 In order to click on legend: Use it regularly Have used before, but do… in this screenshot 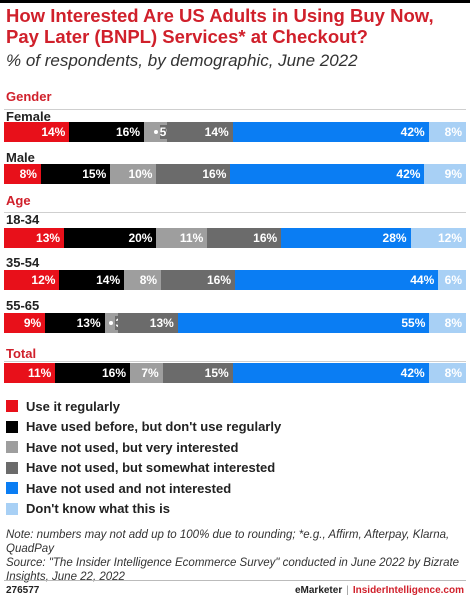, I will do `click(143, 458)`.